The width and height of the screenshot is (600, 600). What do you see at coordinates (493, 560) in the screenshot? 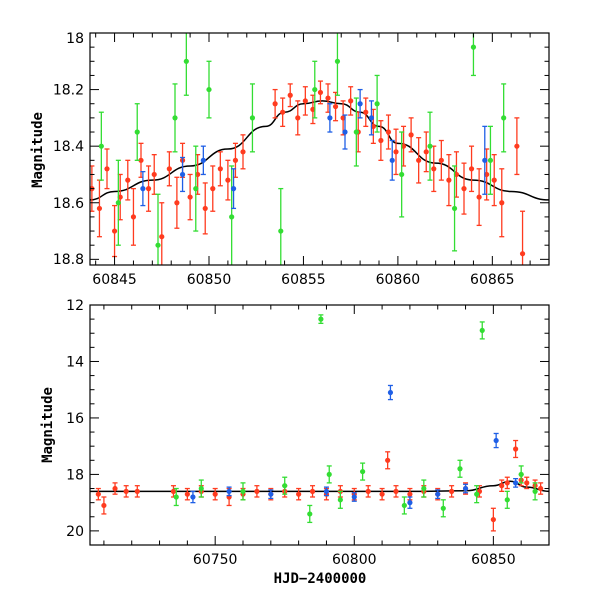
I see `bottom-x-tick-label: 60850` at bounding box center [493, 560].